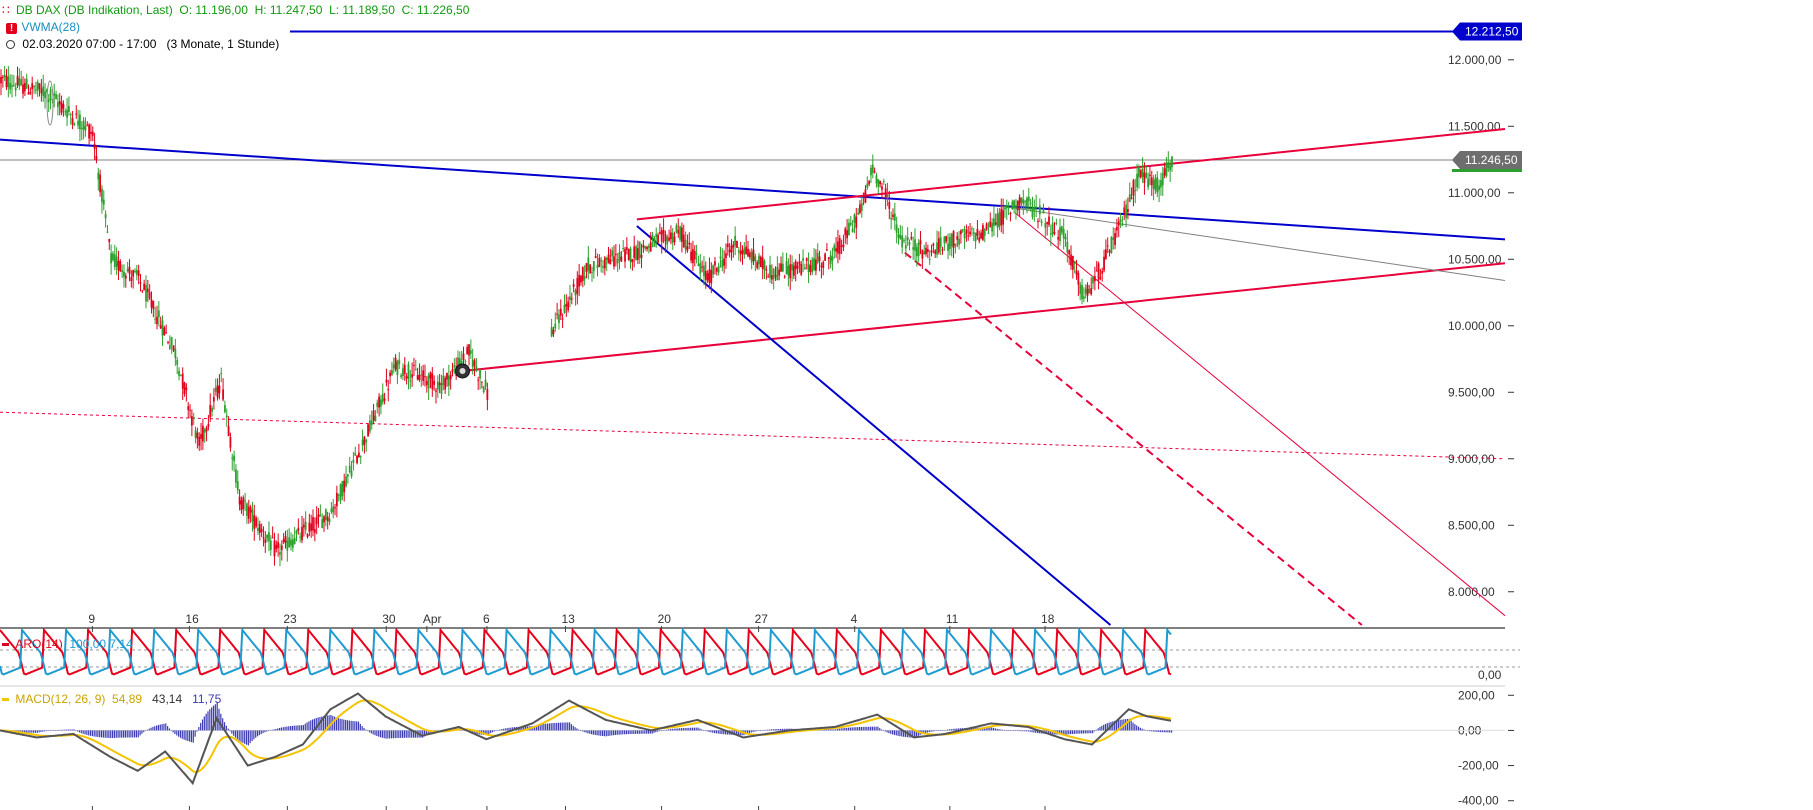 The width and height of the screenshot is (1813, 810). I want to click on aro-legend: ARO(14) 100,00 7,14, so click(67, 644).